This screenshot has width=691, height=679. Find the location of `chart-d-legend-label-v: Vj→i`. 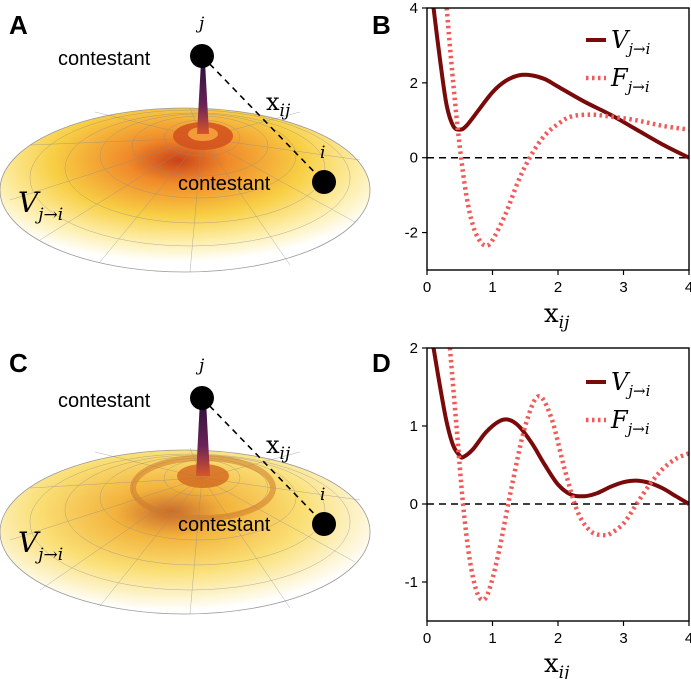

chart-d-legend-label-v: Vj→i is located at coordinates (631, 384).